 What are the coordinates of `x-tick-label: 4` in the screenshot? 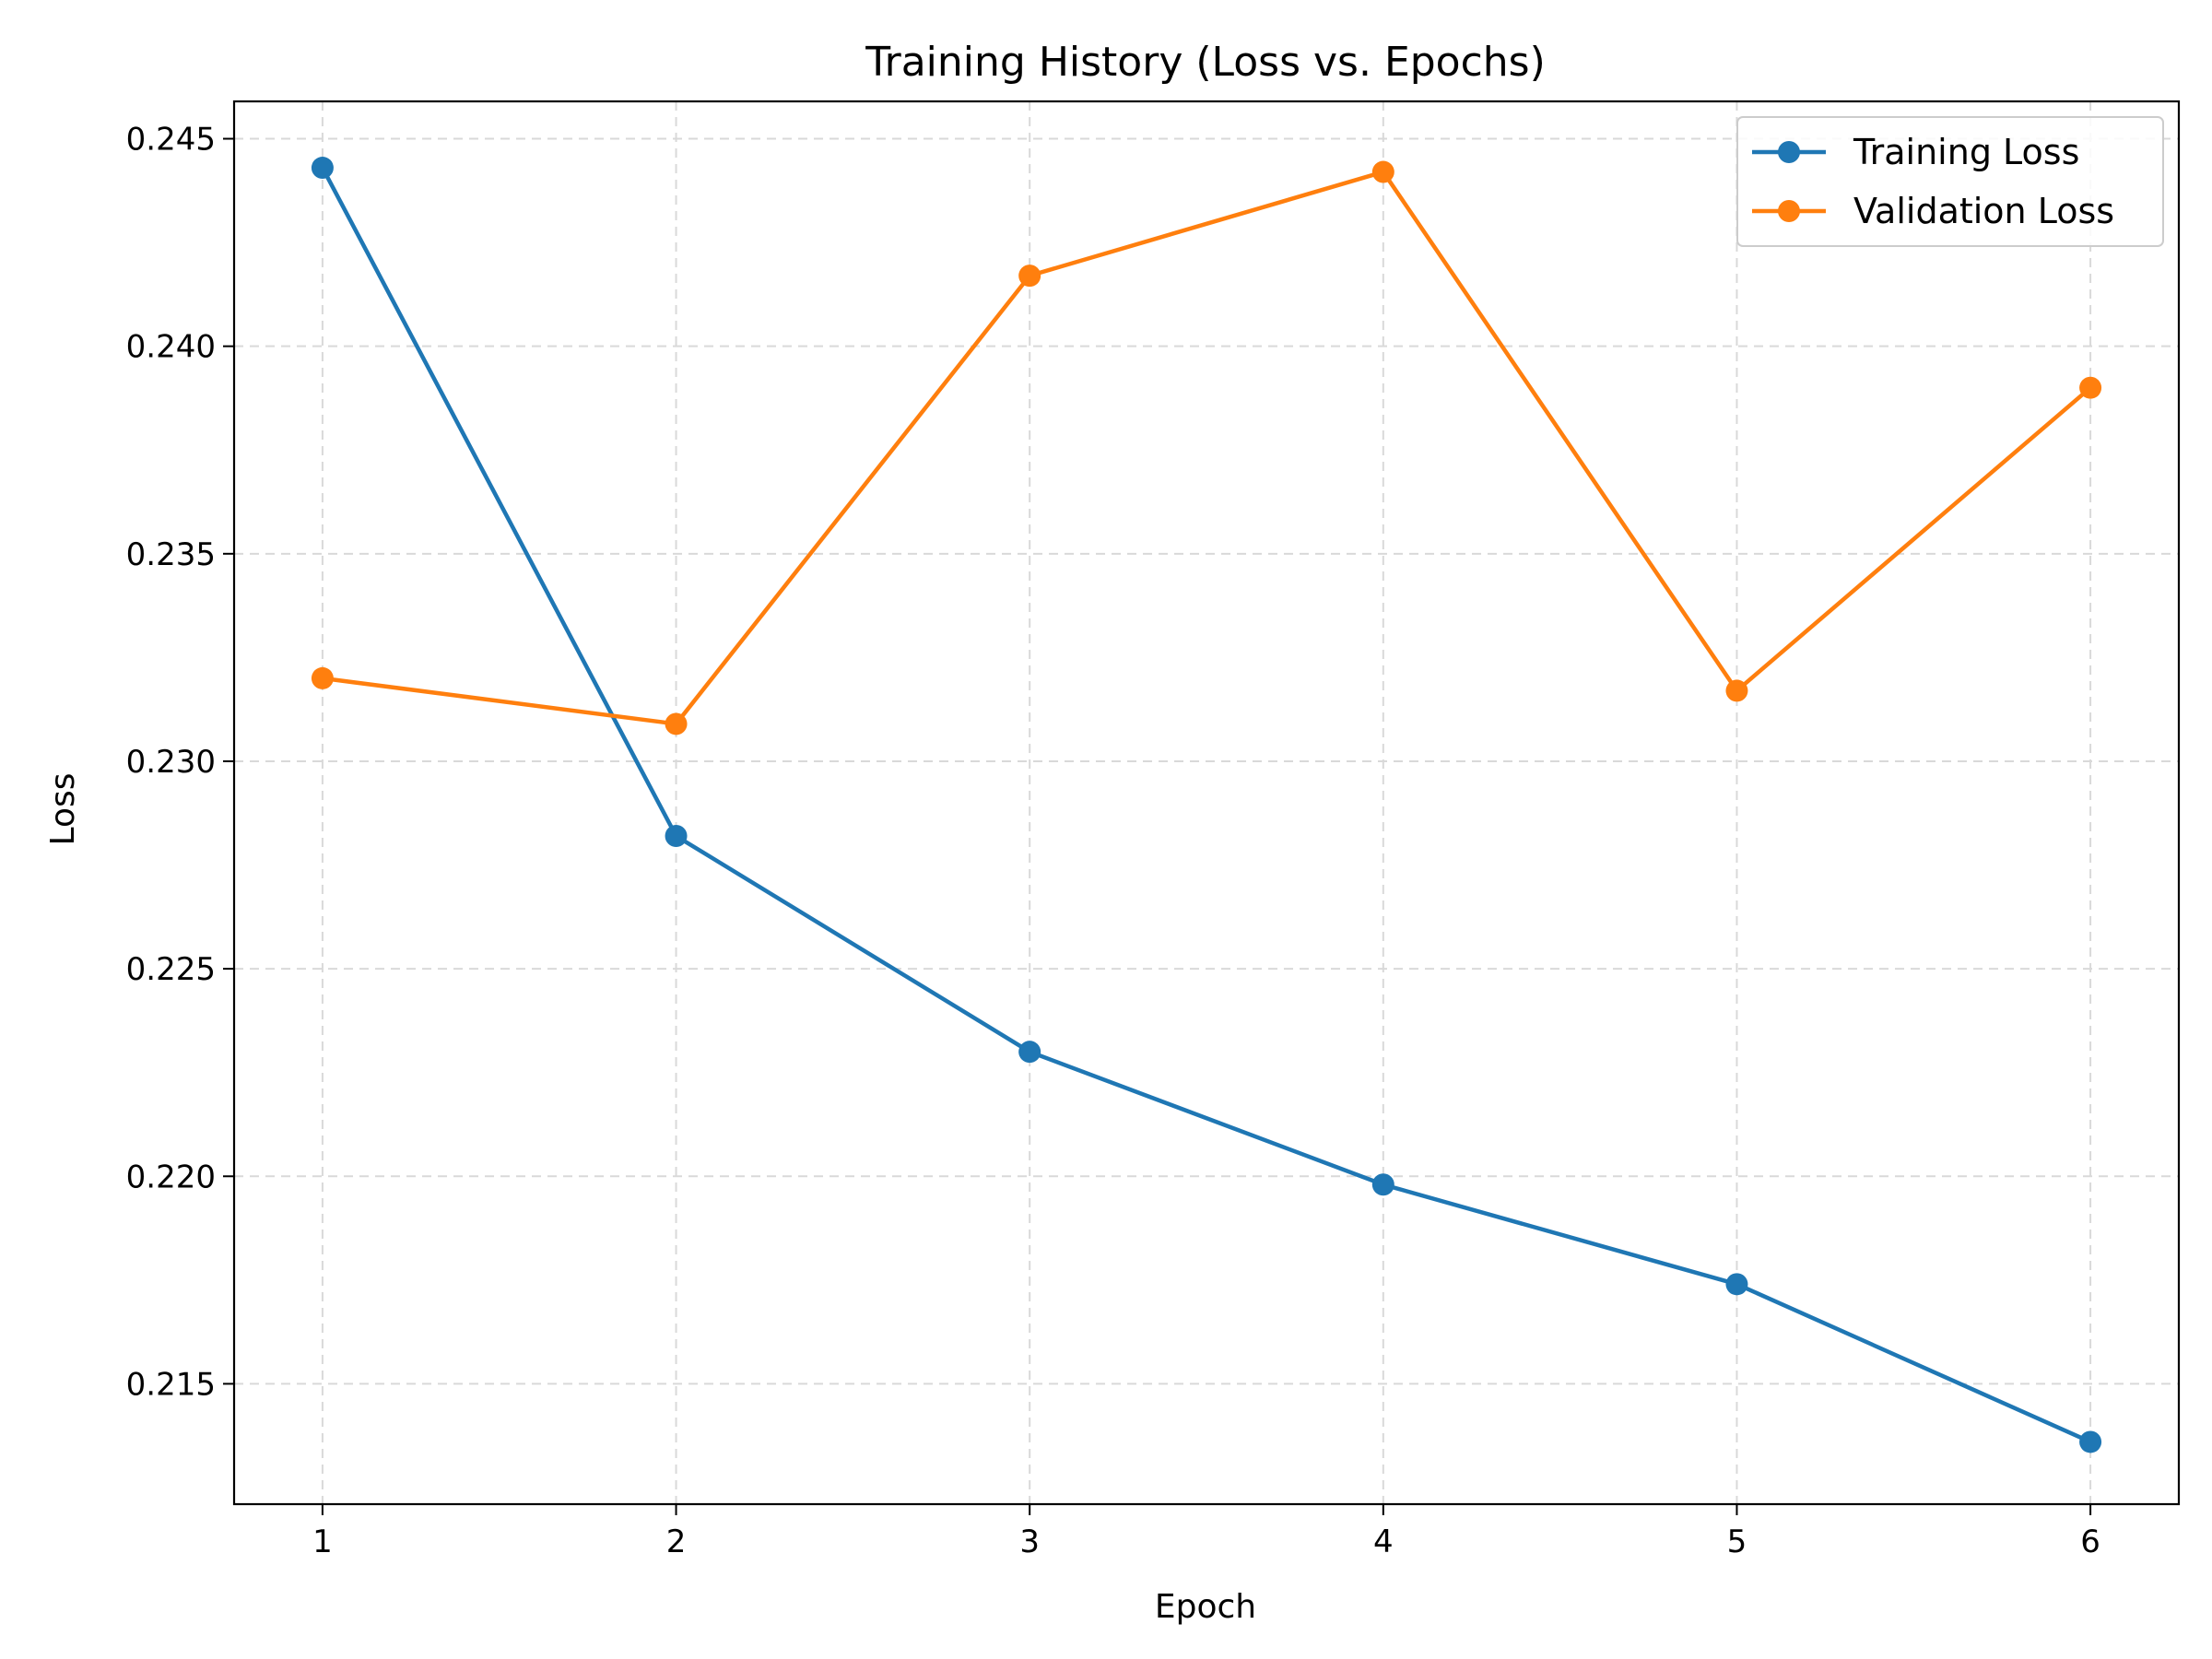 It's located at (1383, 1542).